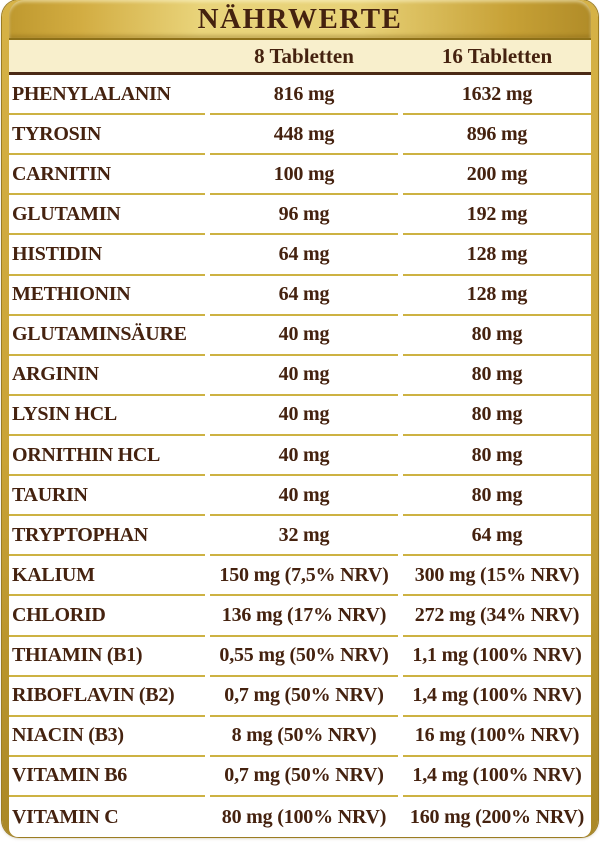 Image resolution: width=600 pixels, height=865 pixels. Describe the element at coordinates (107, 95) in the screenshot. I see `nutrient-name: PHENYLALANIN` at that location.